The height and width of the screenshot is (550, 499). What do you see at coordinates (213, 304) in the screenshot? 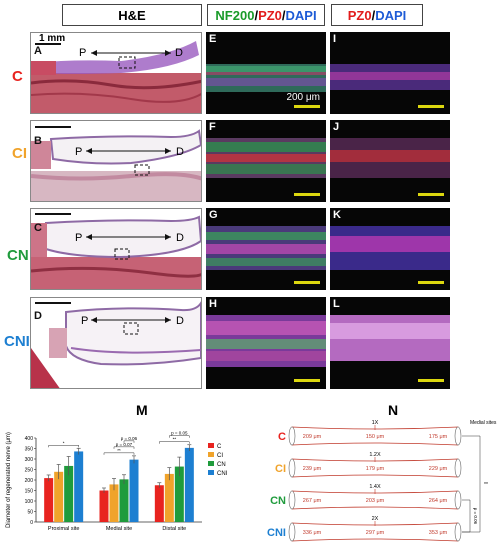
I see `panel-letter-h: H` at bounding box center [213, 304].